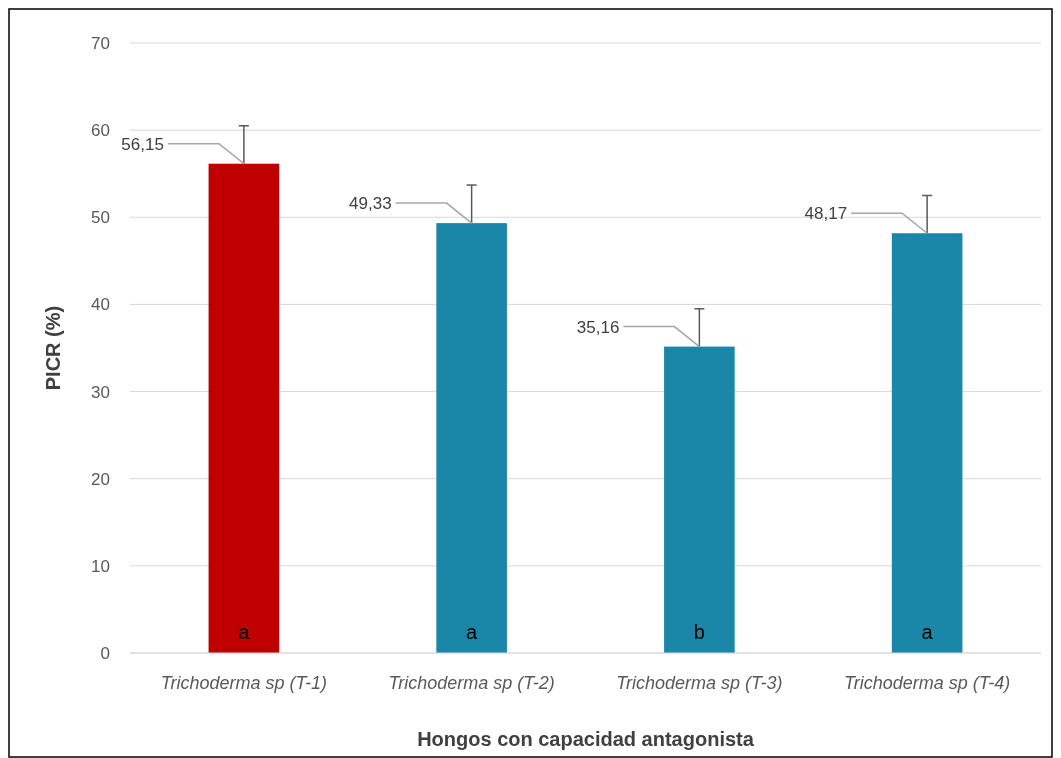  Describe the element at coordinates (699, 683) in the screenshot. I see `x-tick-label: Trichoderma sp (T-3)` at that location.